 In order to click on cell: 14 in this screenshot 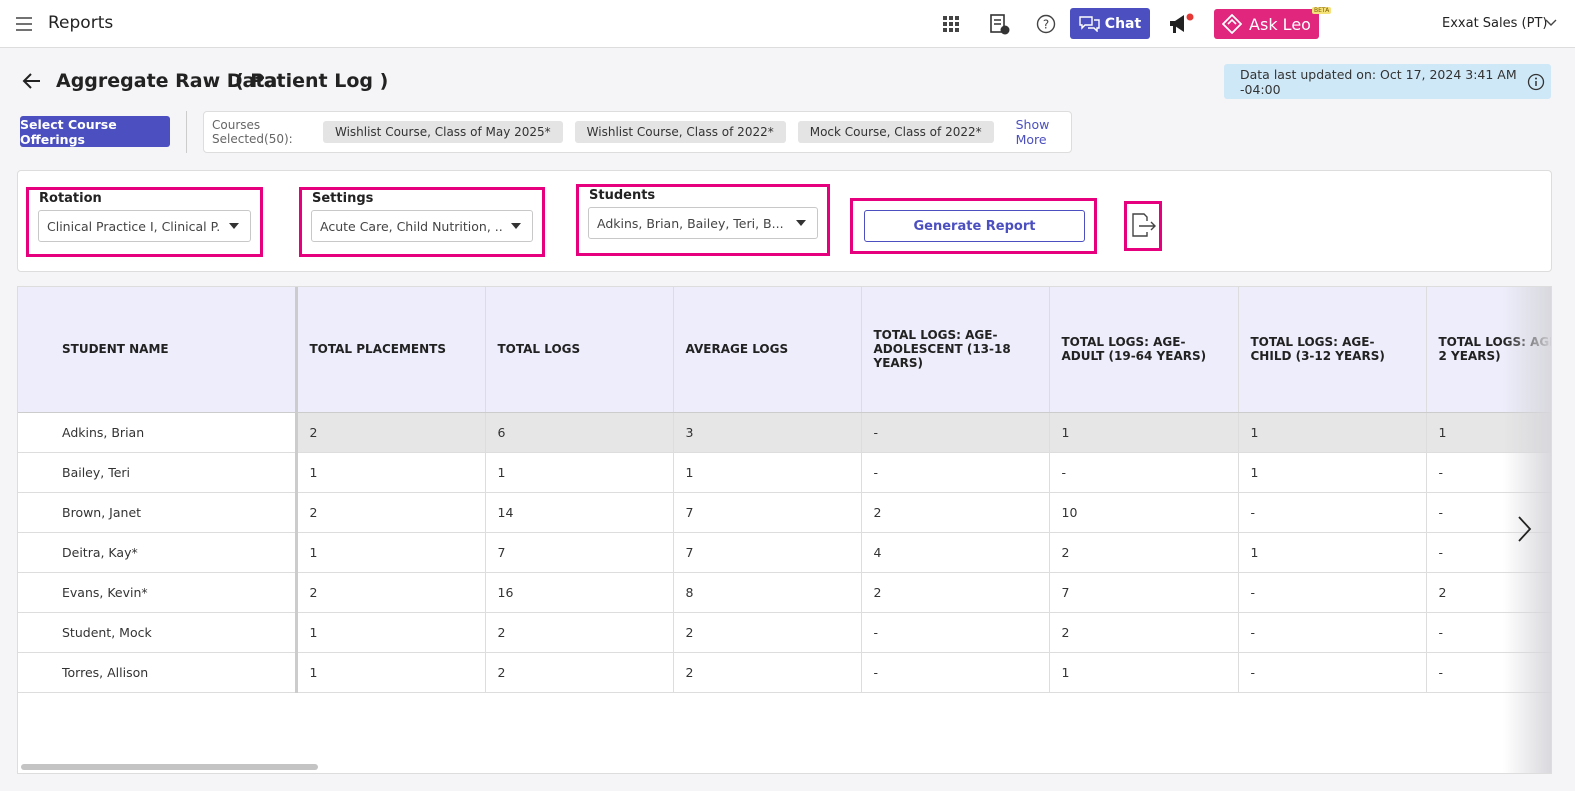, I will do `click(579, 512)`.